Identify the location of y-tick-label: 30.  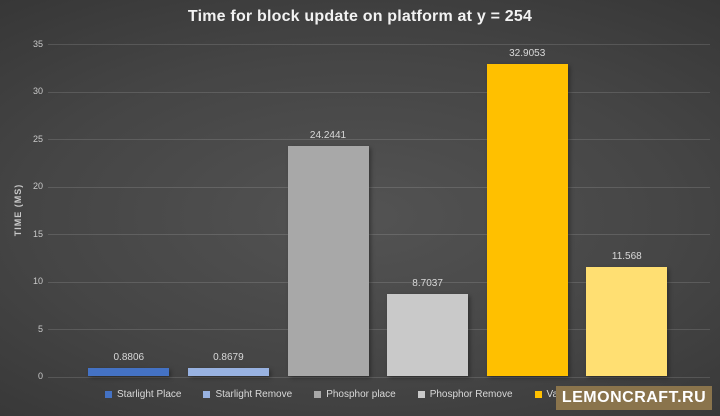
(37, 91).